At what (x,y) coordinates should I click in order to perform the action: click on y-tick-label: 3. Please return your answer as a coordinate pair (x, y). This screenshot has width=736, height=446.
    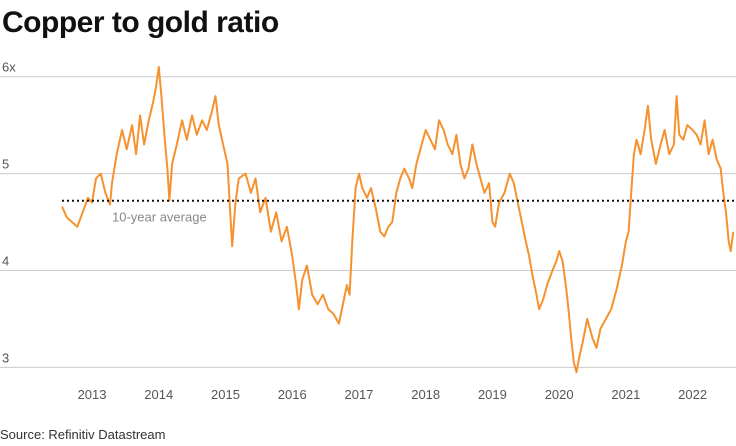
    Looking at the image, I should click on (5, 357).